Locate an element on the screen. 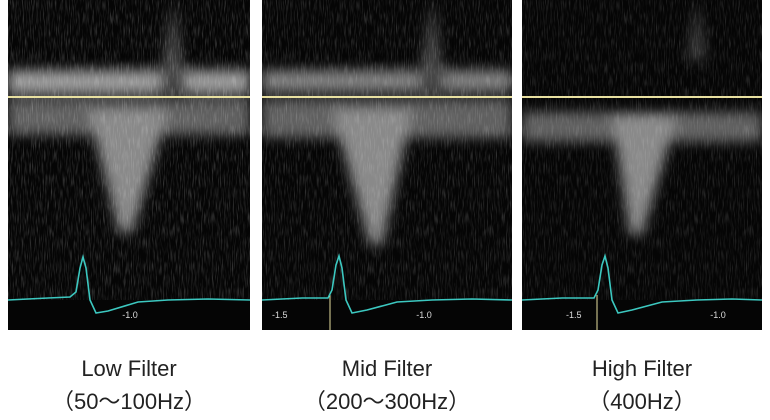 The height and width of the screenshot is (420, 770). caption-title: High Filter is located at coordinates (642, 368).